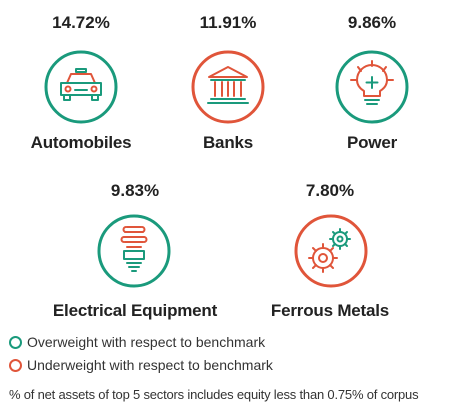 The width and height of the screenshot is (455, 419). I want to click on overweight-swatch, so click(15, 342).